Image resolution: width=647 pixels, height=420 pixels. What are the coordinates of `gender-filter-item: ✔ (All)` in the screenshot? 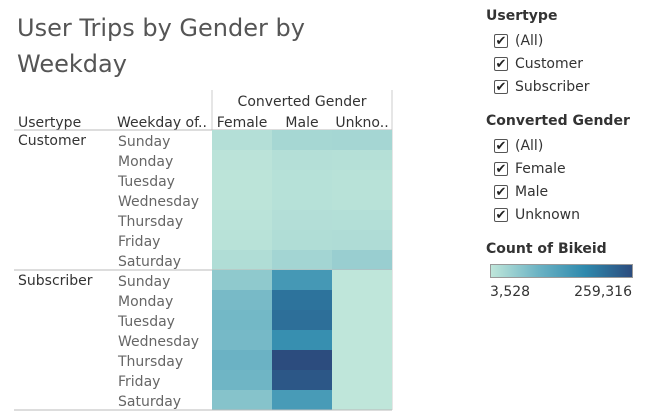 It's located at (518, 146).